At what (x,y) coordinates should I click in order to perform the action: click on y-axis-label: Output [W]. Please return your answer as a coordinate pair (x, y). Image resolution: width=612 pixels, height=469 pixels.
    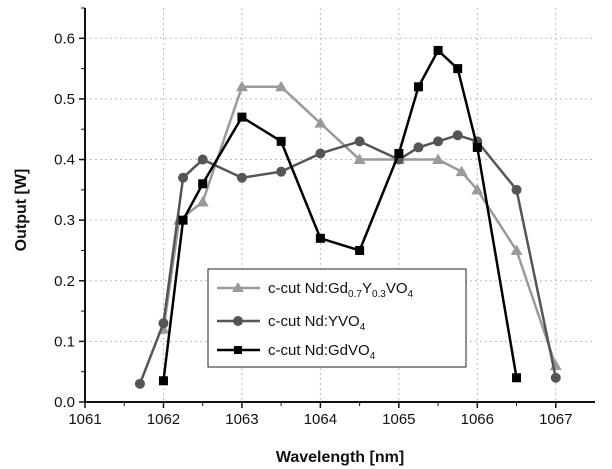
    Looking at the image, I should click on (21, 210).